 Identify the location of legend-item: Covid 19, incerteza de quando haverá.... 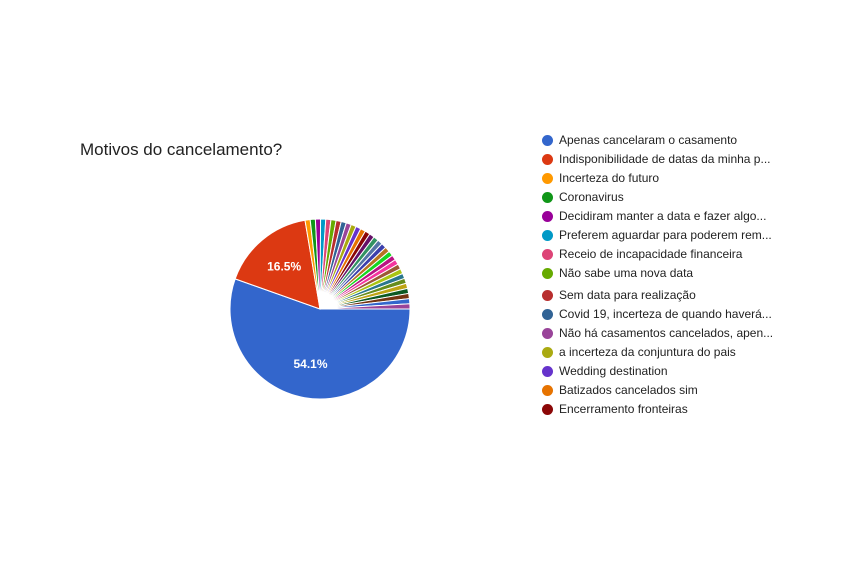
(657, 314).